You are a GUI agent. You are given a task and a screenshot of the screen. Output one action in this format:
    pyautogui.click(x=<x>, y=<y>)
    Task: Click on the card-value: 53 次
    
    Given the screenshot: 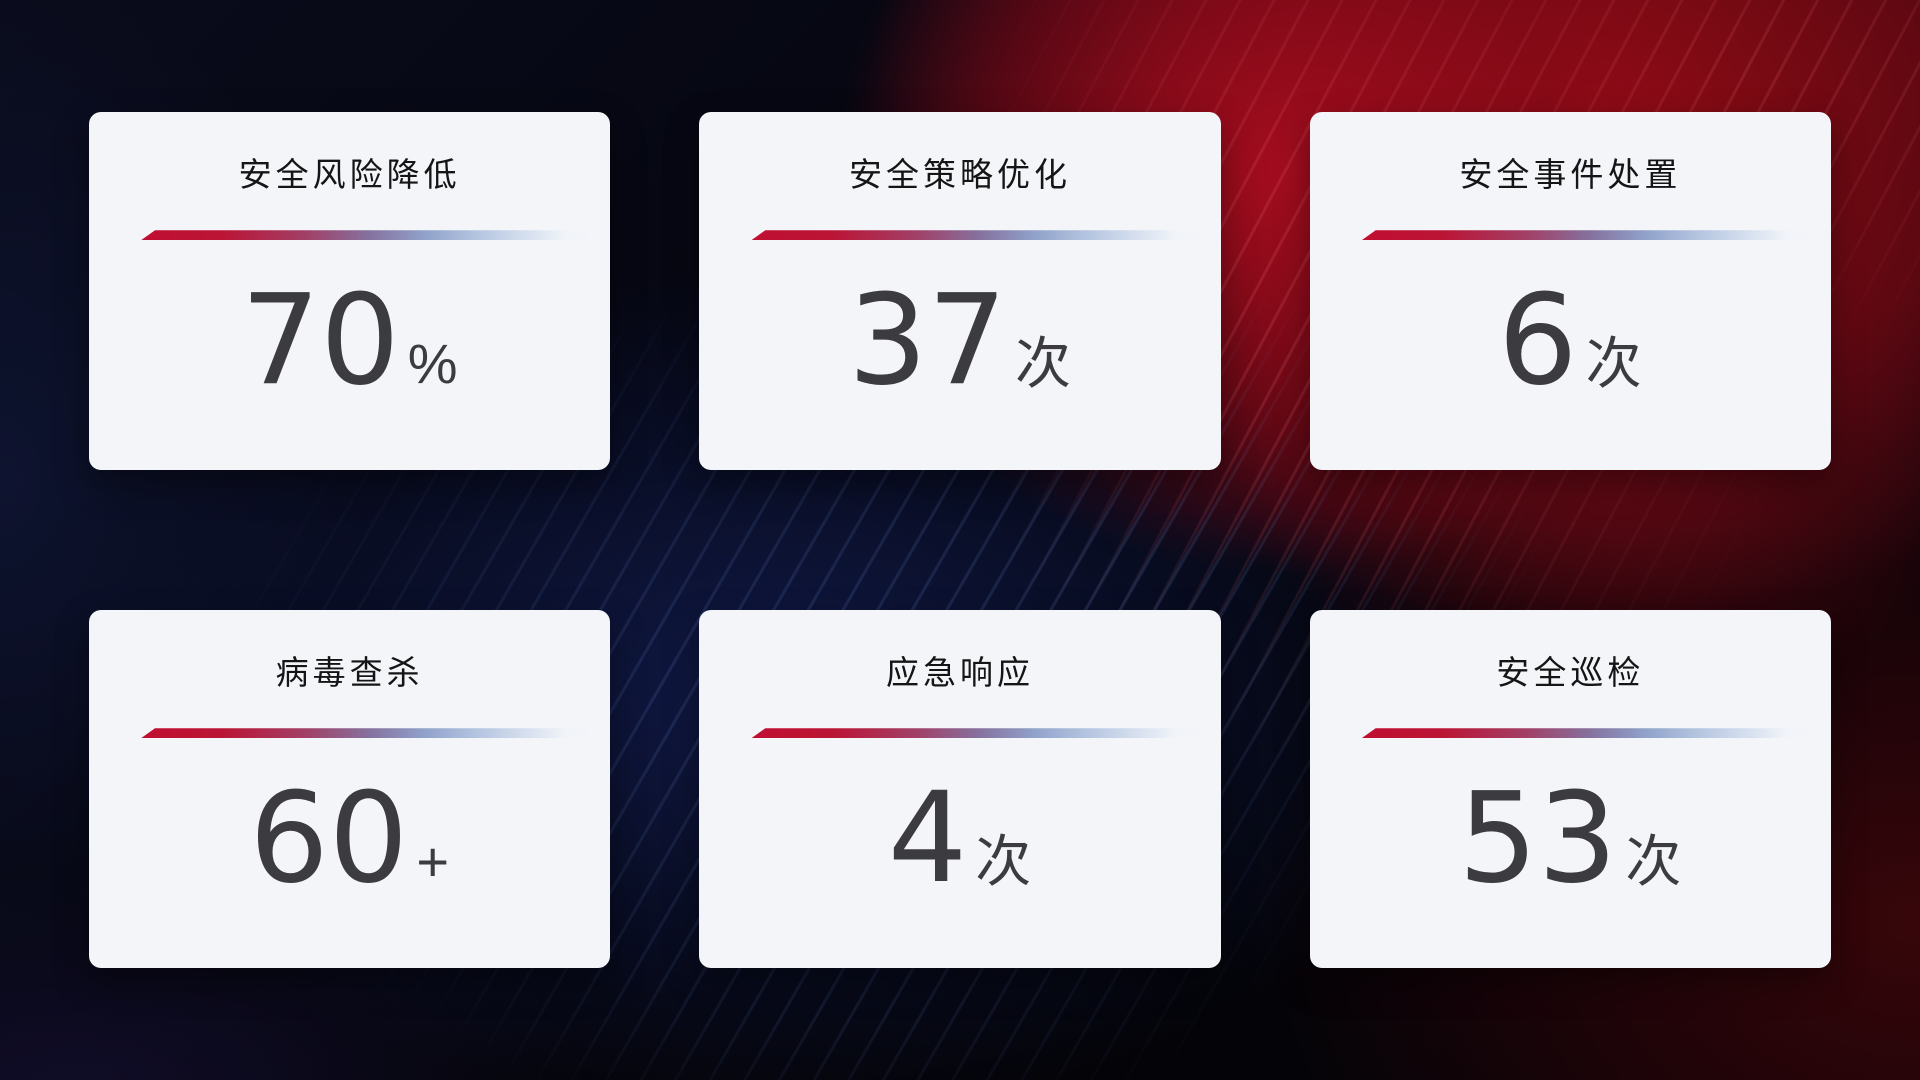 What is the action you would take?
    pyautogui.click(x=1570, y=838)
    